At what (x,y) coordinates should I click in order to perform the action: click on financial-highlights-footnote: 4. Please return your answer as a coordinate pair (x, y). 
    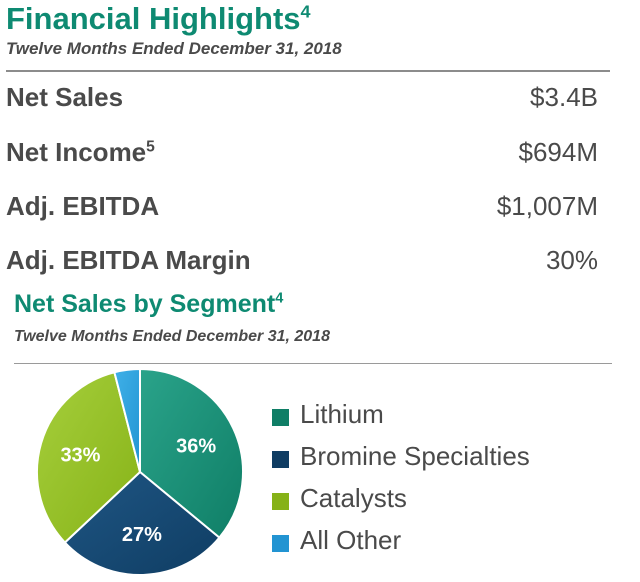
    Looking at the image, I should click on (305, 11).